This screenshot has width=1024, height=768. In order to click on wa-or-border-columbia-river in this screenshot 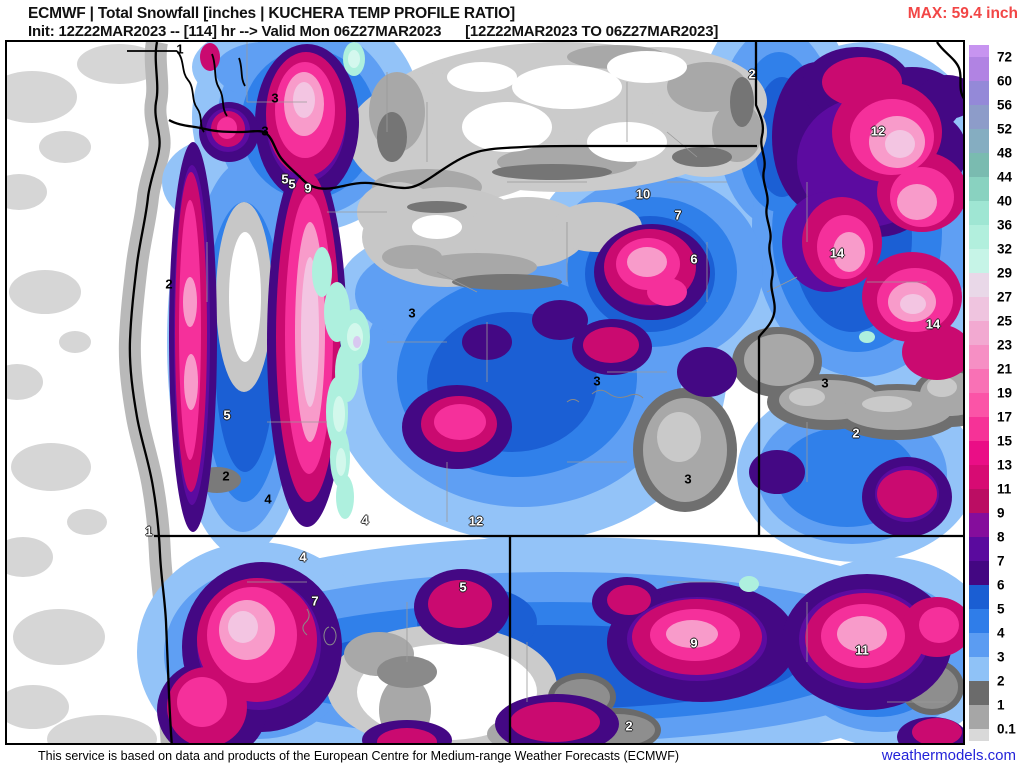, I will do `click(462, 154)`.